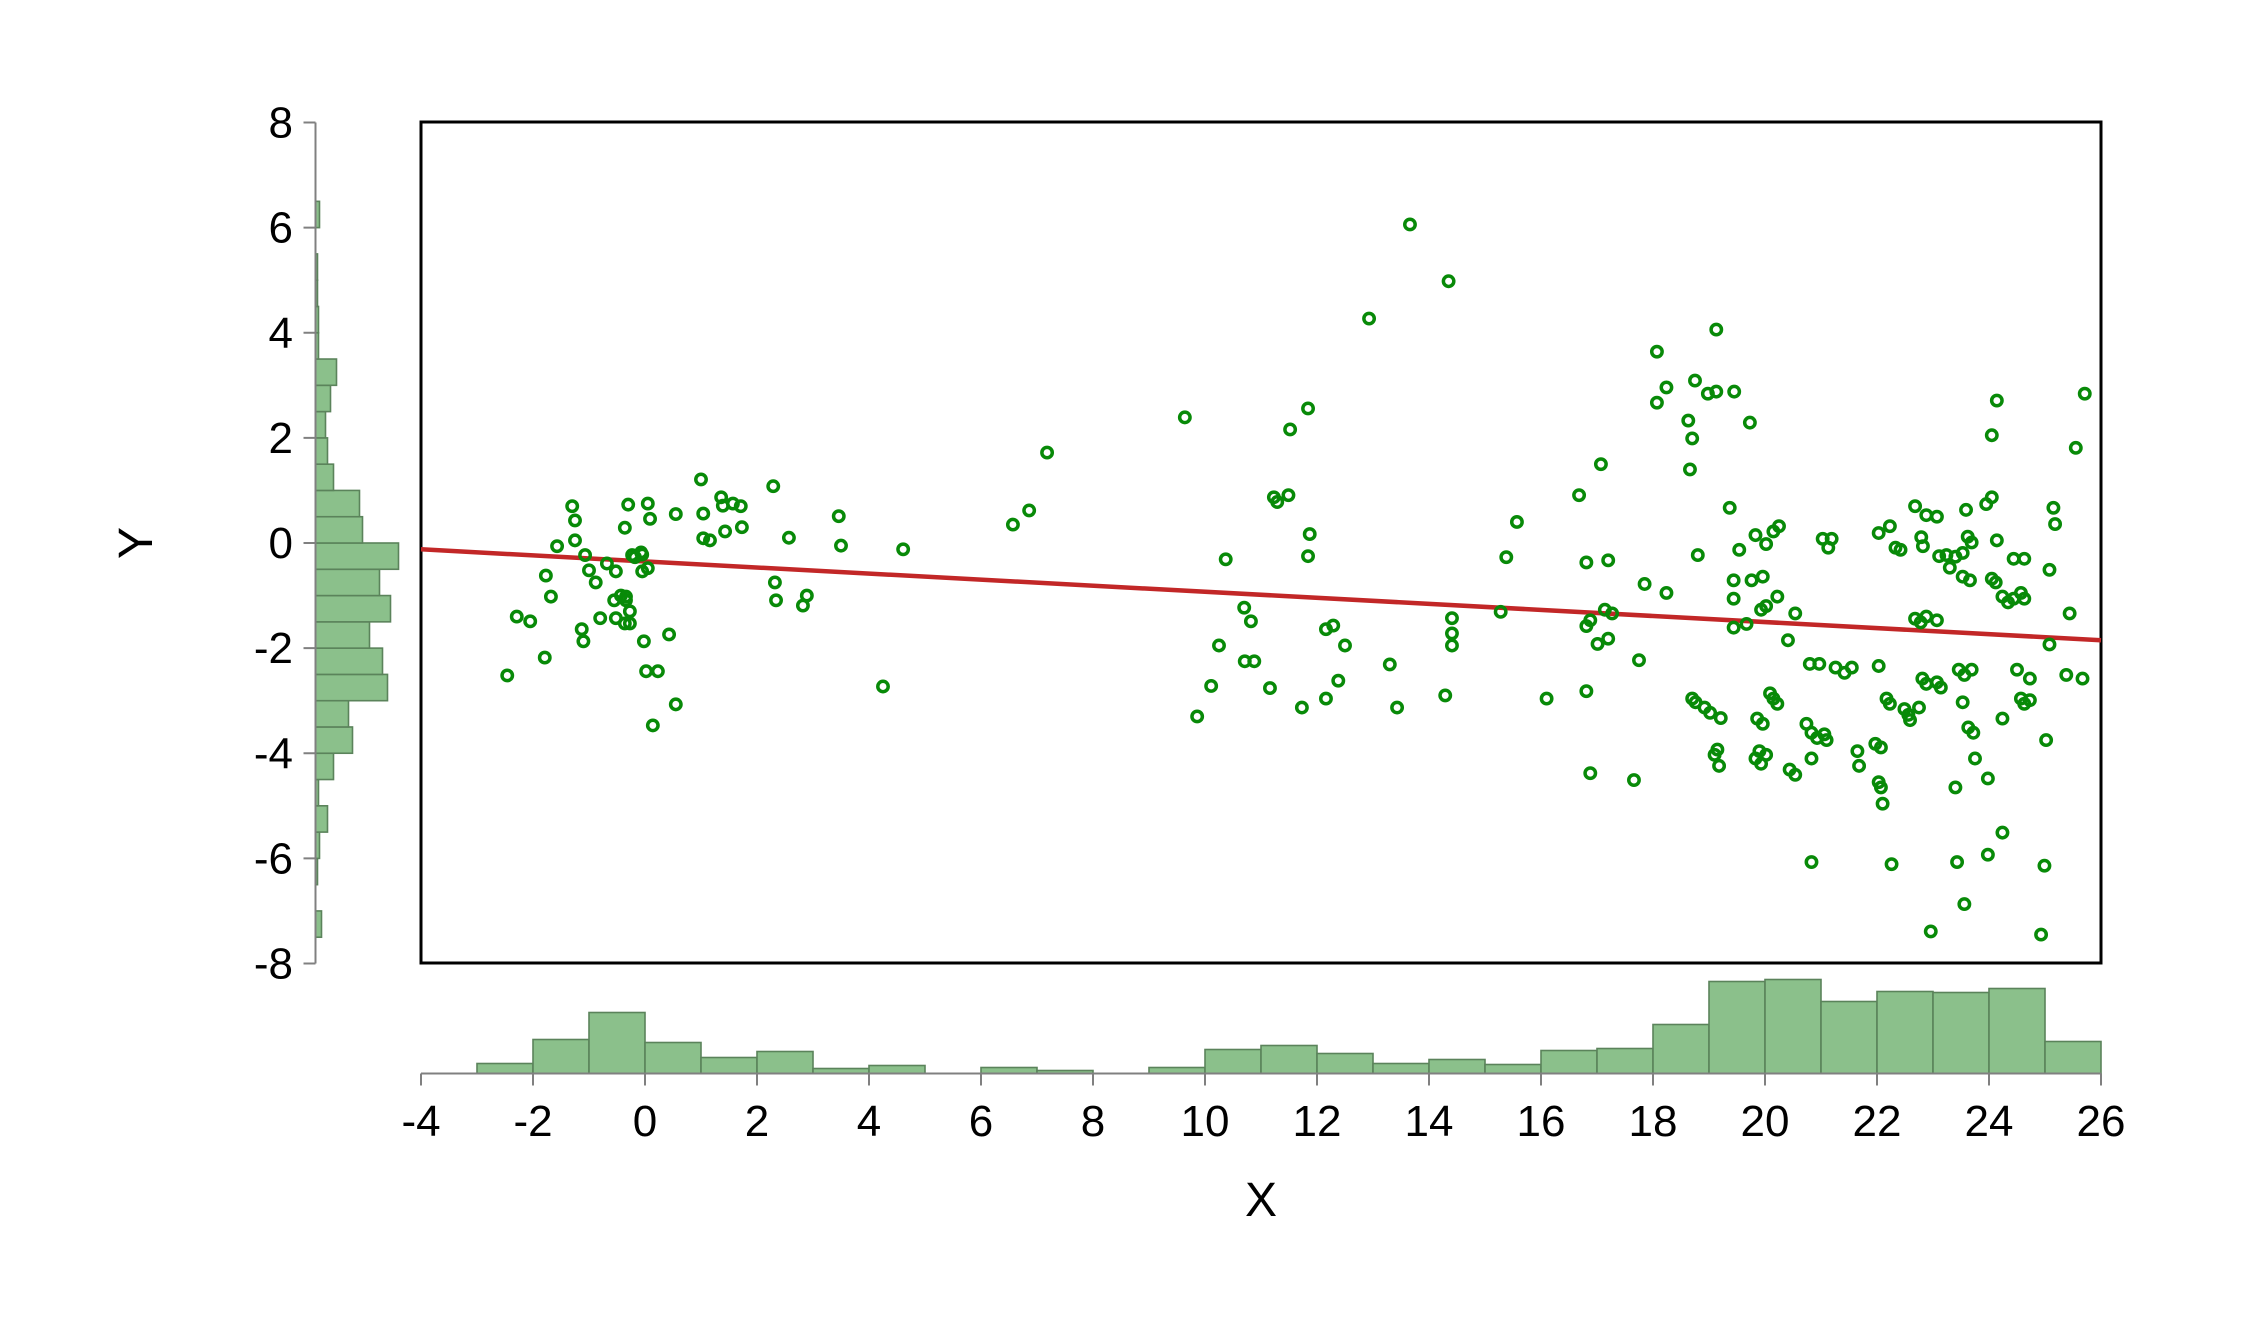  What do you see at coordinates (1989, 1121) in the screenshot?
I see `x-tick-label: 24` at bounding box center [1989, 1121].